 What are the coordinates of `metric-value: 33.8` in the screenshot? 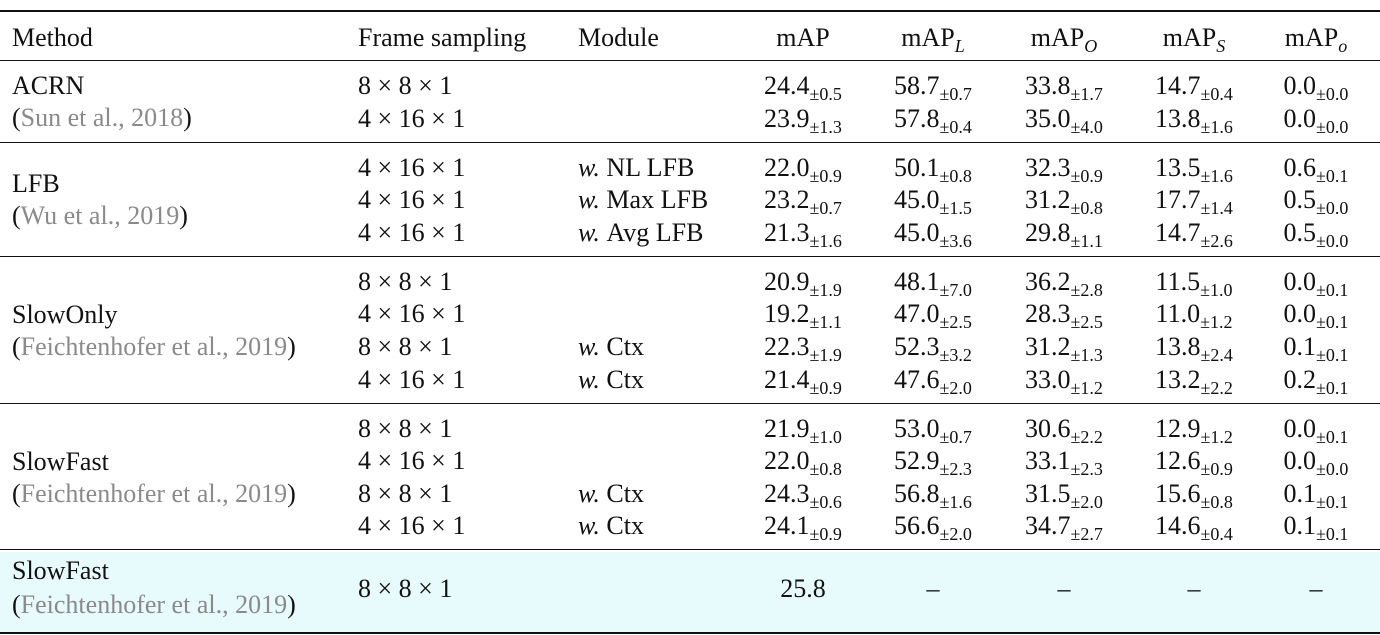 It's located at (1048, 85).